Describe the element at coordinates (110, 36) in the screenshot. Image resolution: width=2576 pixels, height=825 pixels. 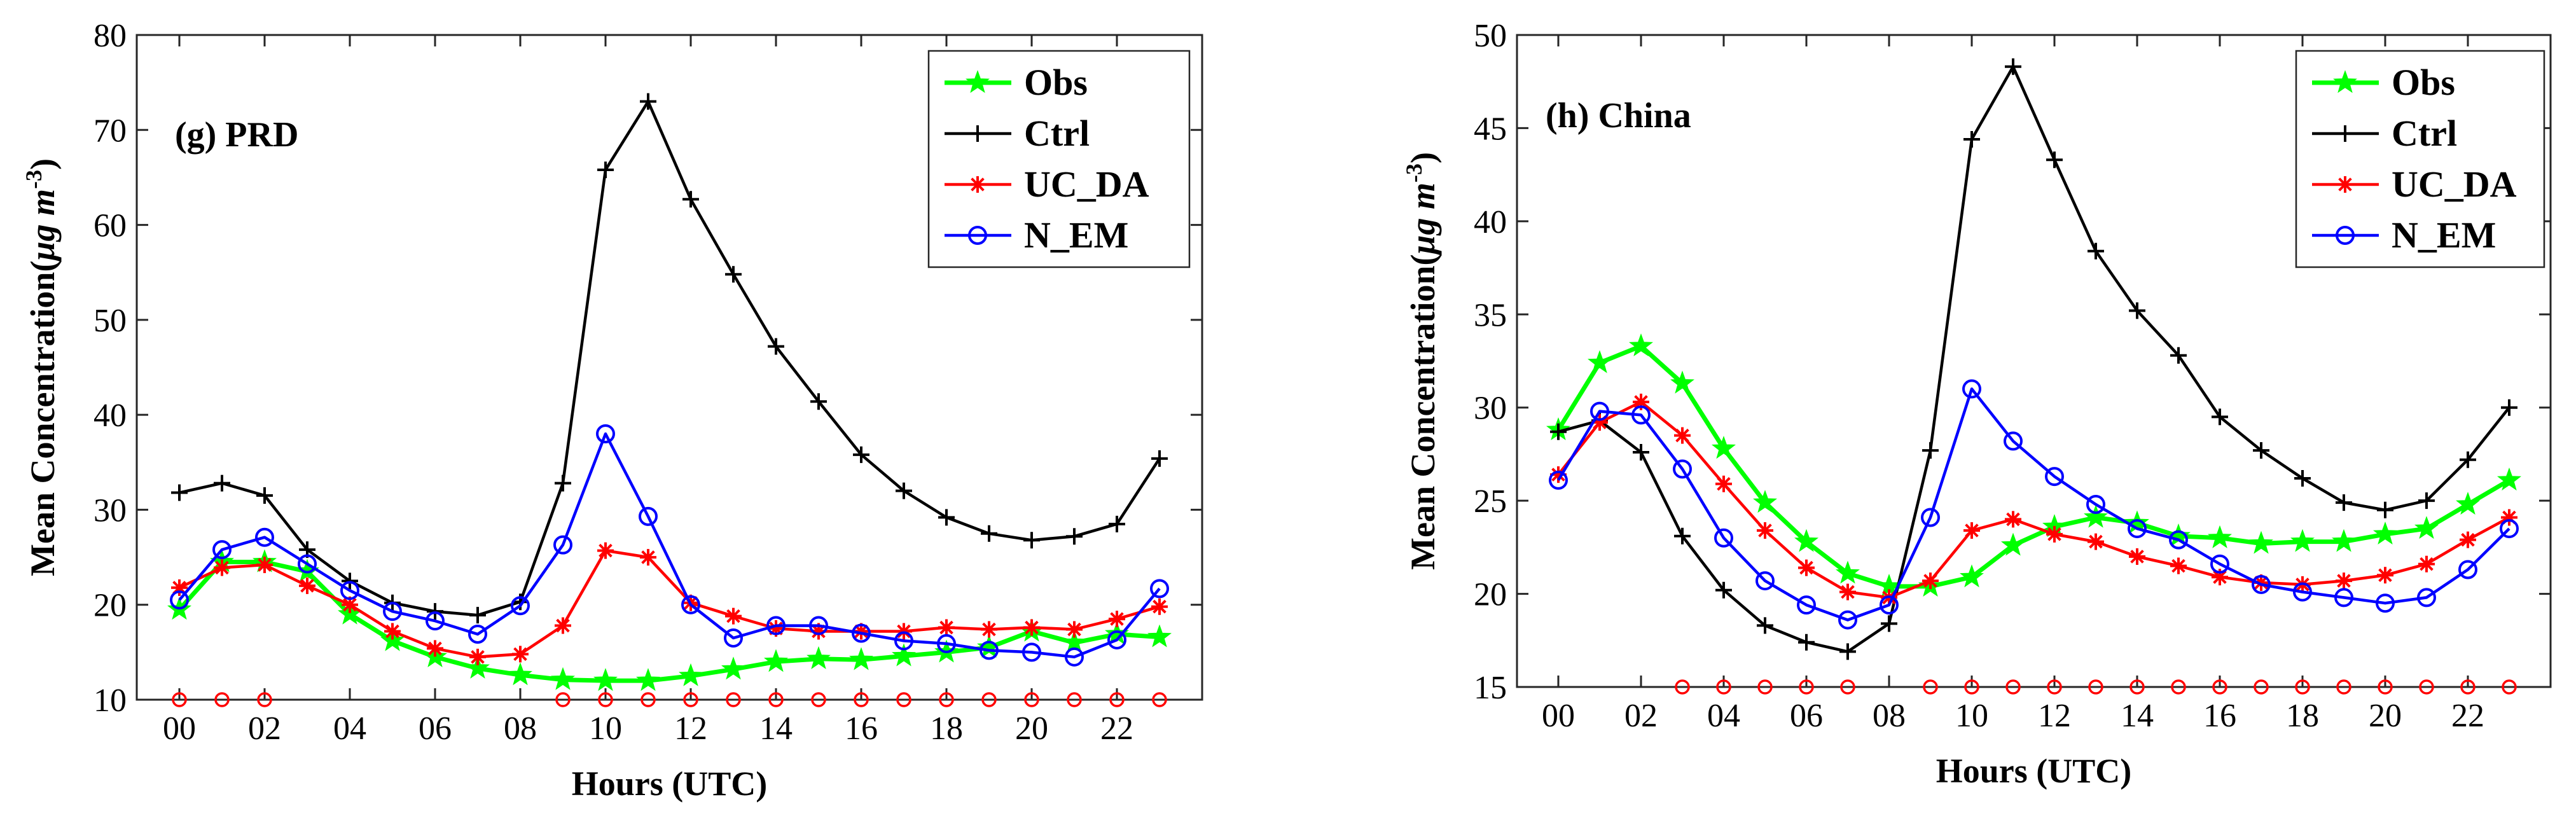
I see `y-tick-label: 80` at that location.